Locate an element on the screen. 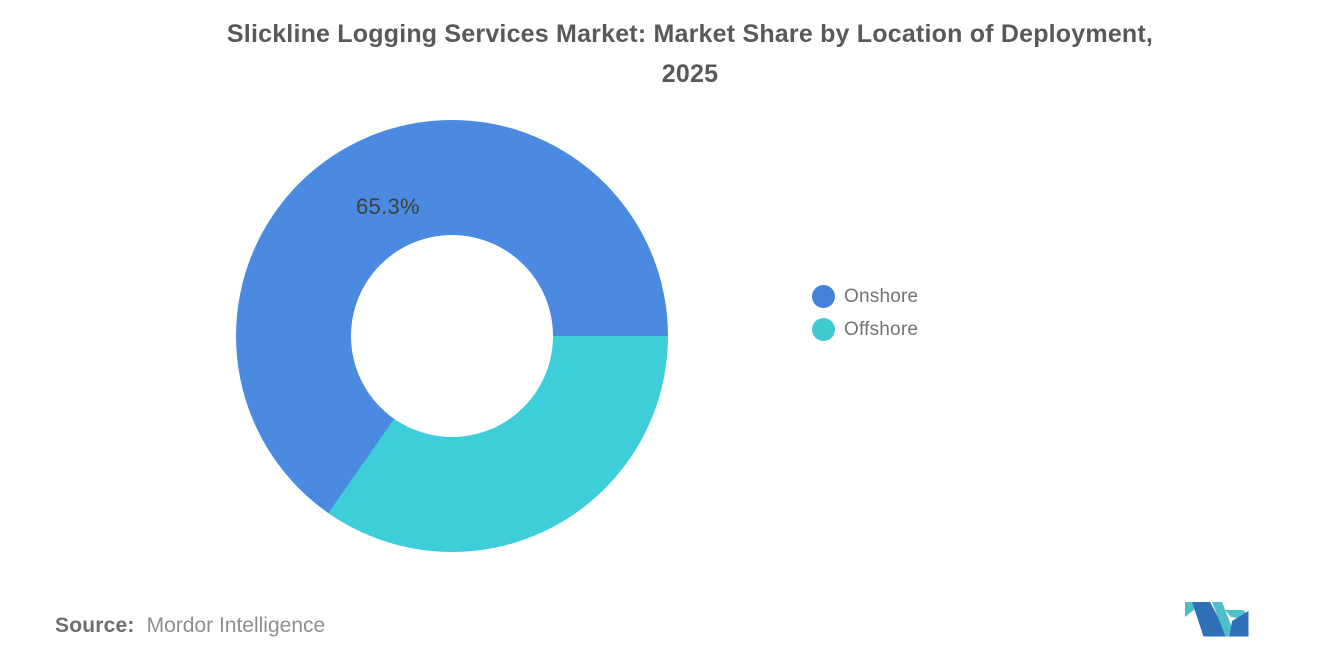  legend-label-offshore: Offshore is located at coordinates (881, 329).